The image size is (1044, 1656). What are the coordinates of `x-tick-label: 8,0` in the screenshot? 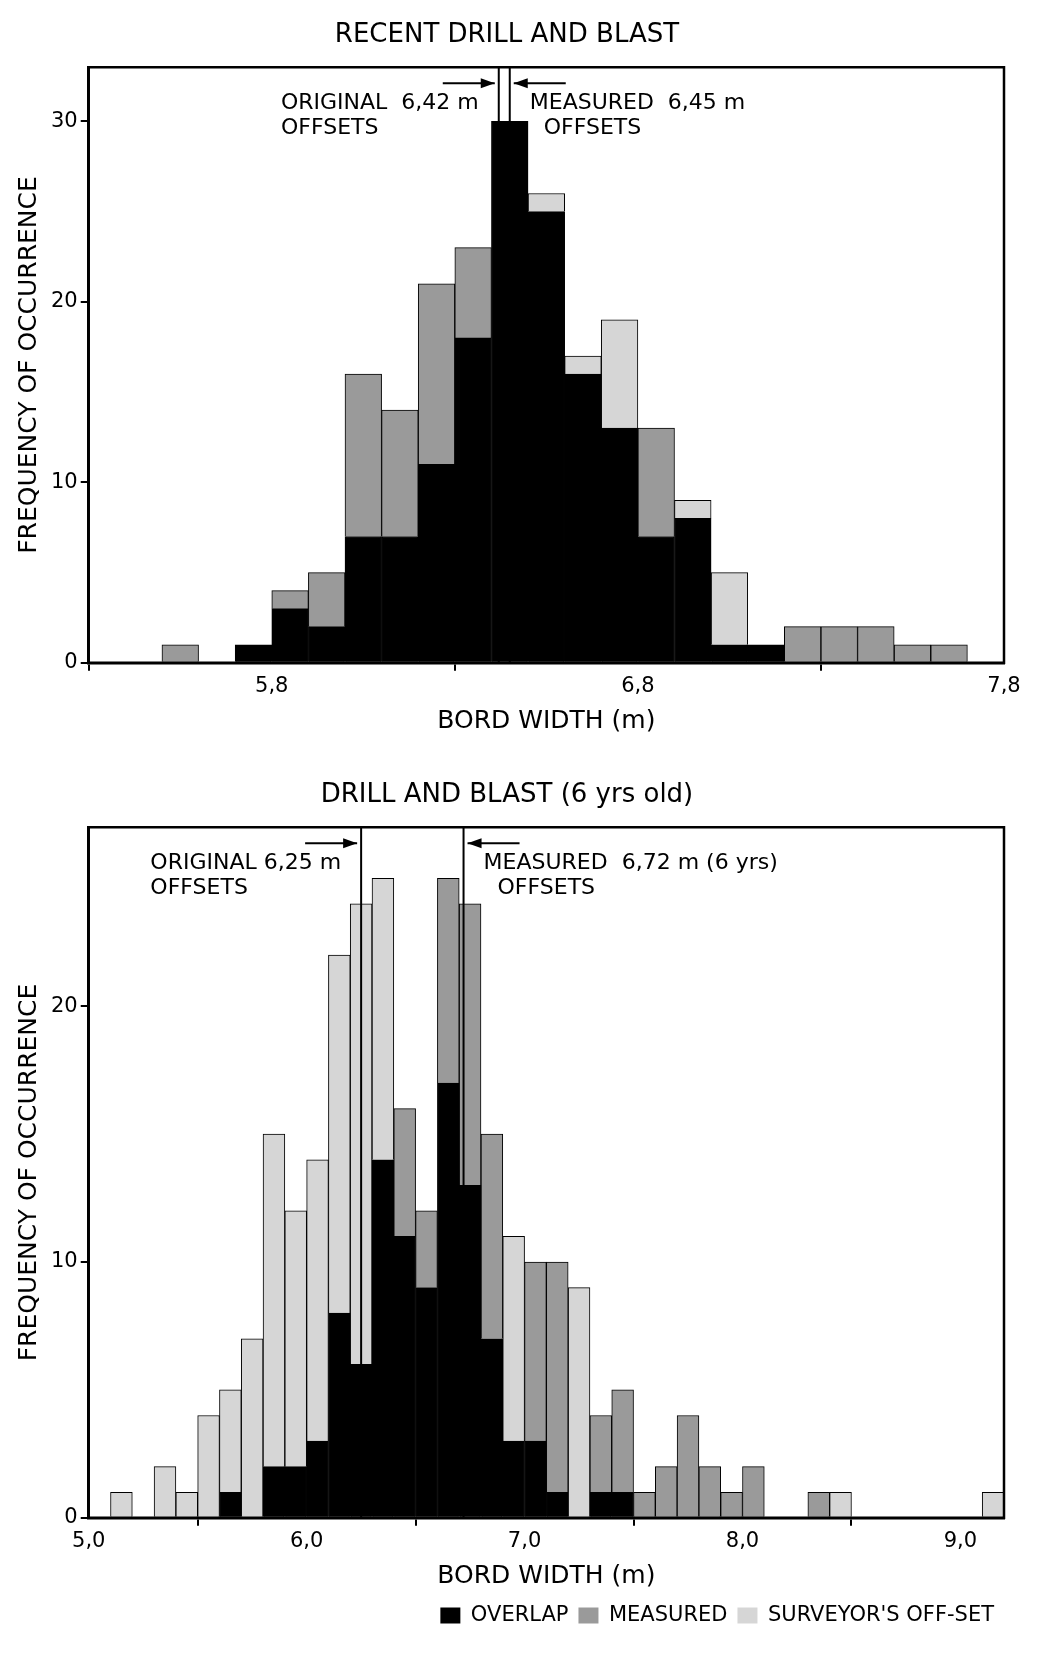 It's located at (742, 1539).